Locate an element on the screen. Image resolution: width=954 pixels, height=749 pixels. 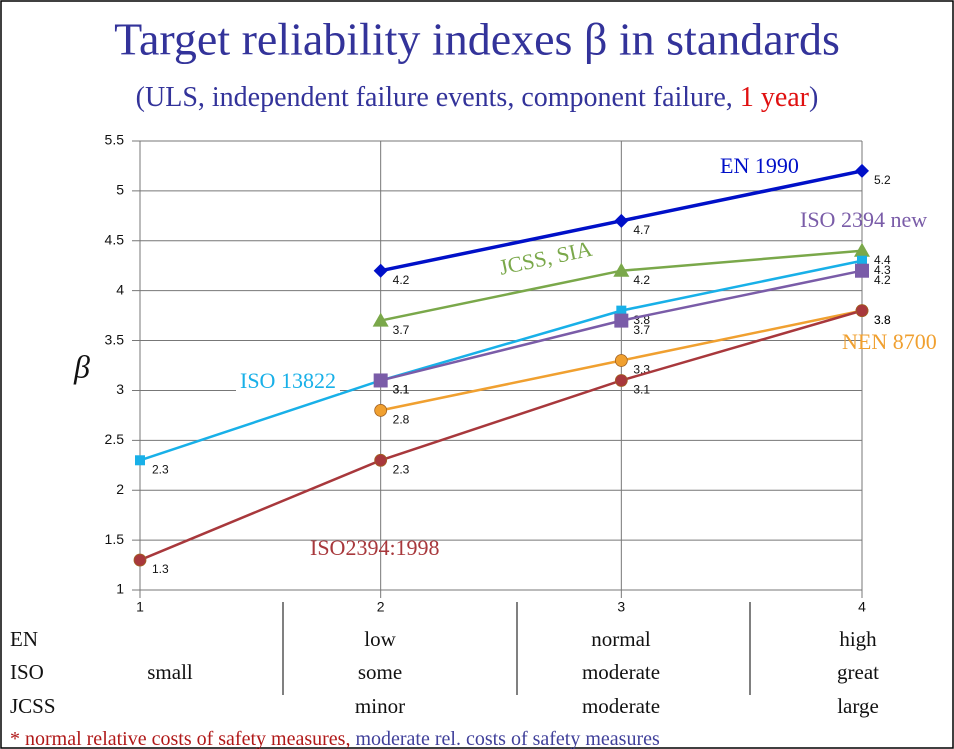
table-cell: small is located at coordinates (170, 672).